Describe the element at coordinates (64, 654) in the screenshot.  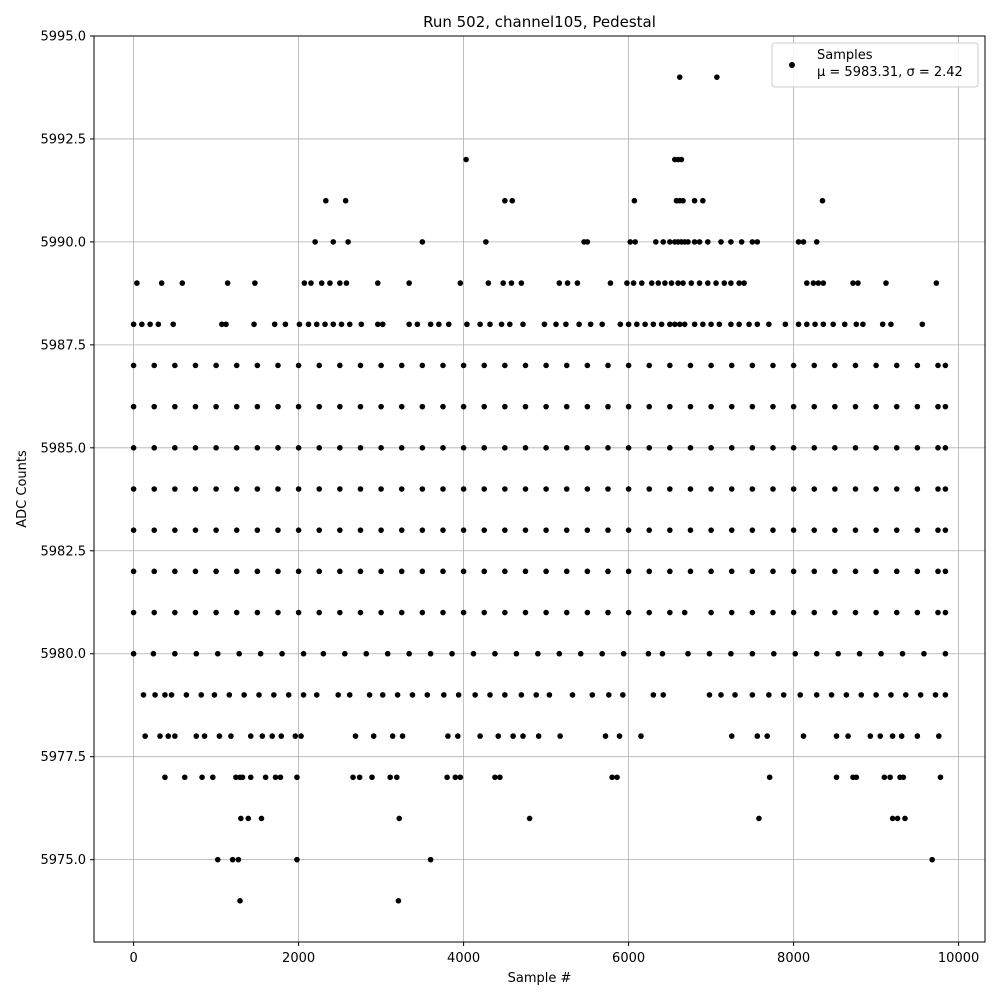
I see `y-tick-label: 5980.0` at that location.